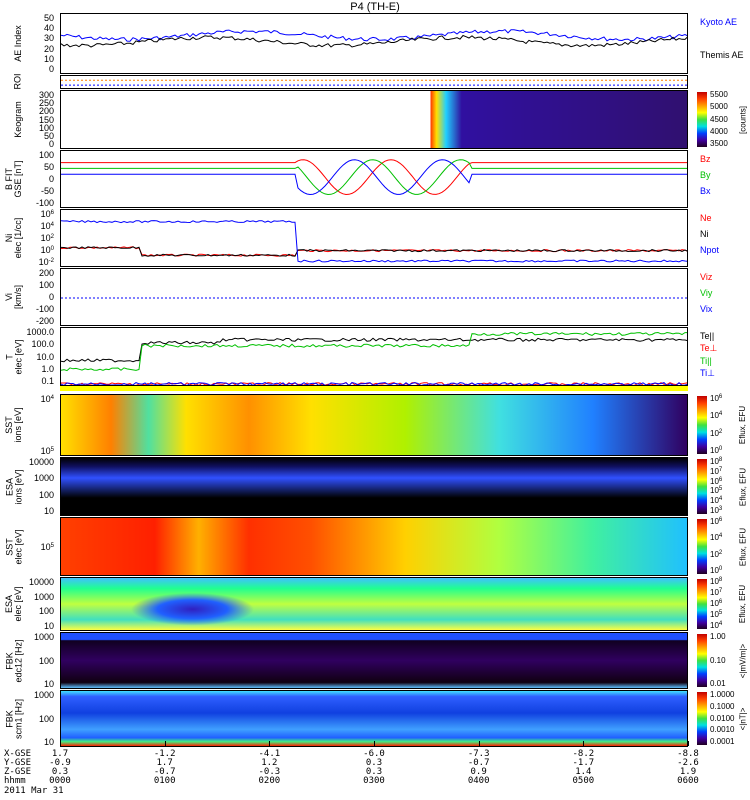  I want to click on x-axis-x-value: -8.8, so click(688, 754).